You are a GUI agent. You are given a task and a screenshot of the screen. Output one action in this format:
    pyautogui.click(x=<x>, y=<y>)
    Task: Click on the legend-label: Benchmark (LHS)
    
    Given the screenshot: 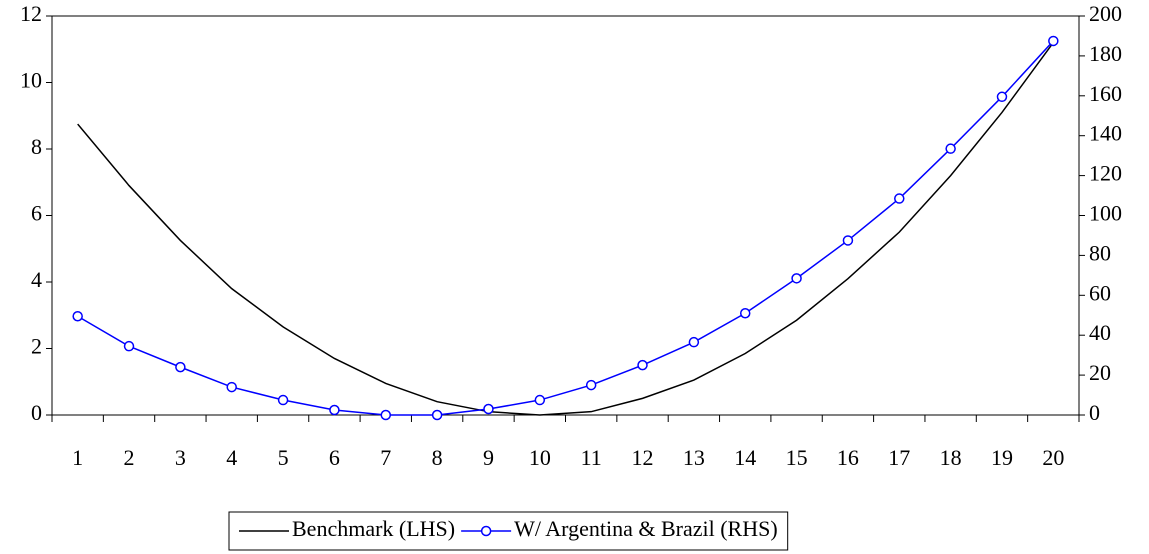 What is the action you would take?
    pyautogui.click(x=373, y=528)
    